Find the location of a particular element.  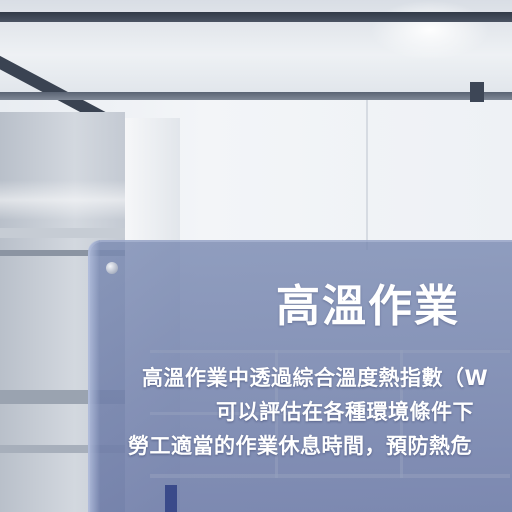

panel-text-line: 可以評估在各種環境條件下 is located at coordinates (345, 412).